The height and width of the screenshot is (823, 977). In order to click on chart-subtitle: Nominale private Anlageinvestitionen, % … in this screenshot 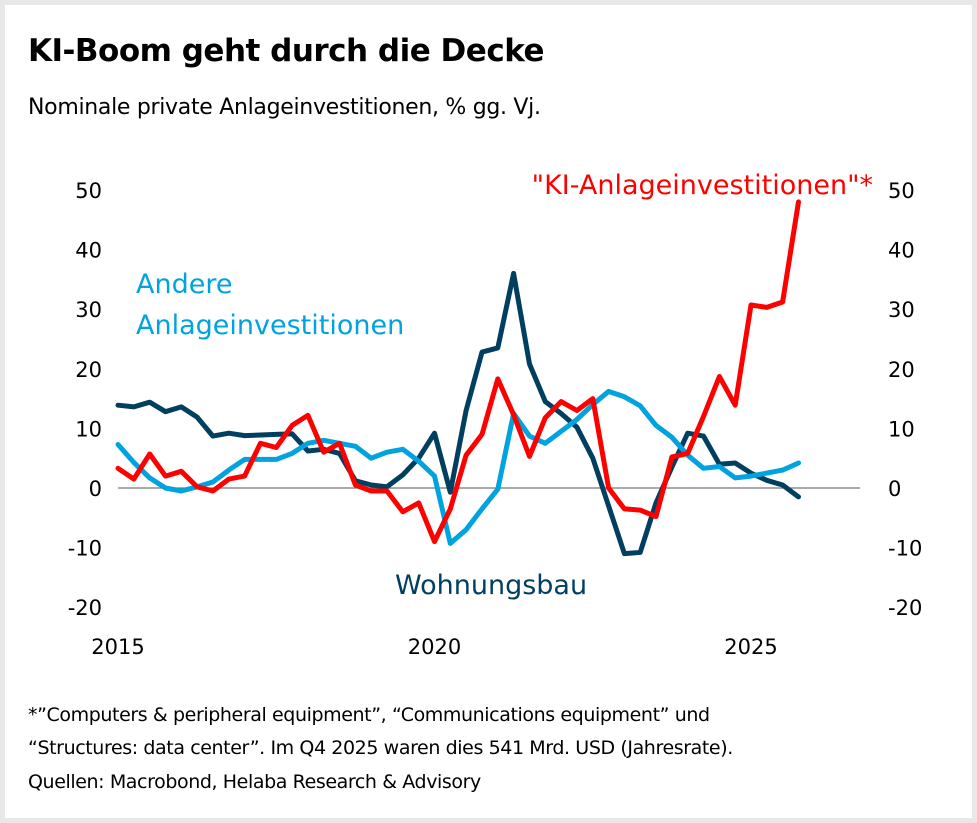, I will do `click(284, 107)`.